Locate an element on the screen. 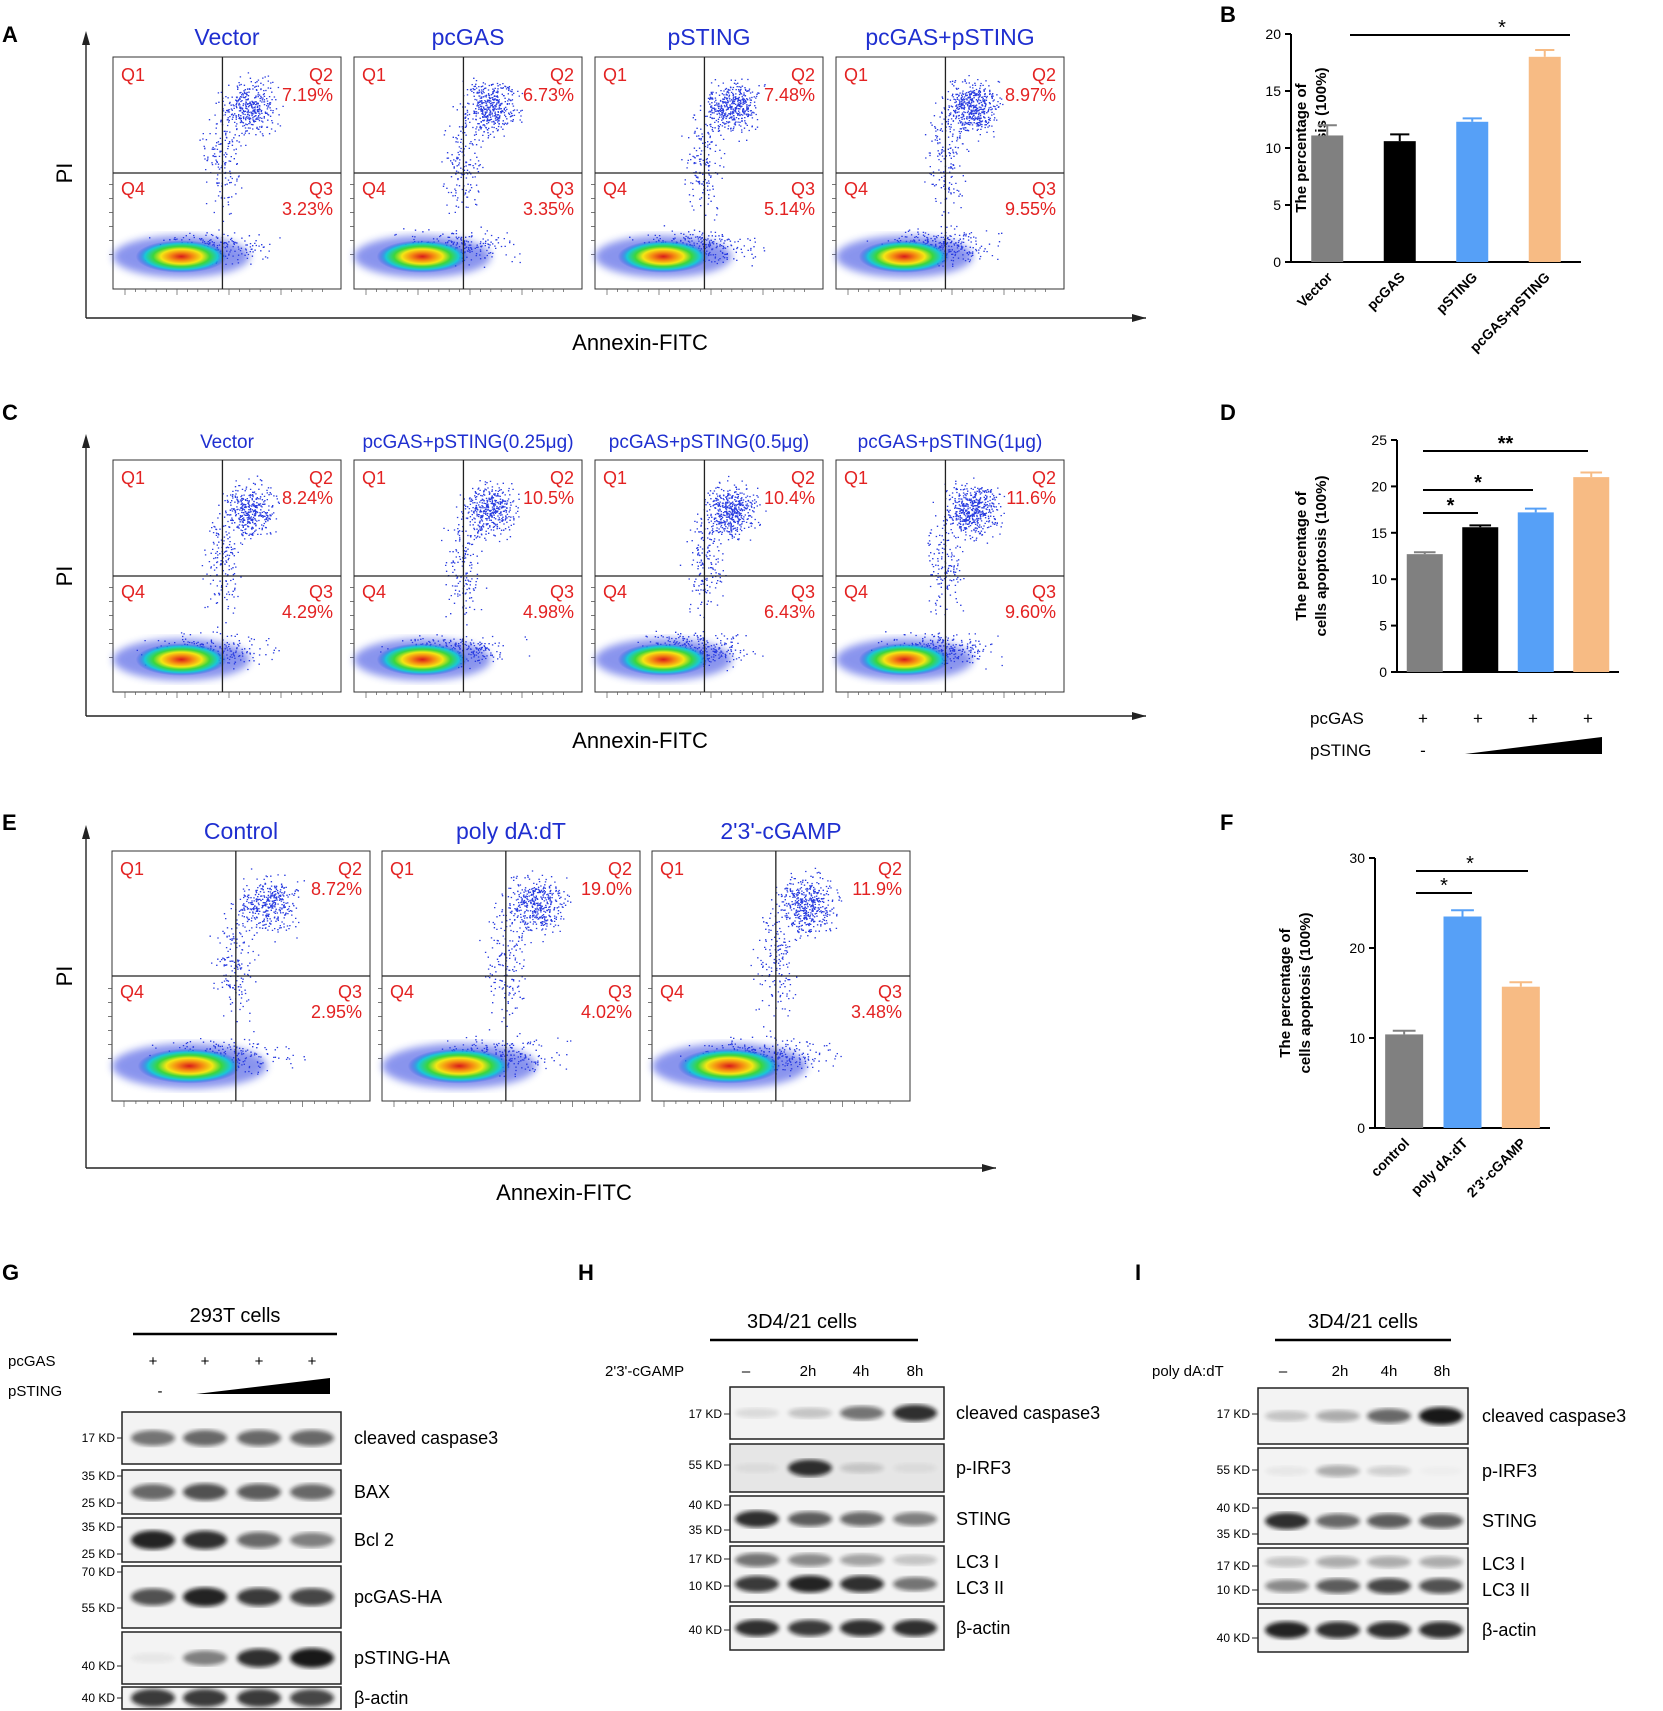  q3-percentage: 9.60% is located at coordinates (1030, 612).